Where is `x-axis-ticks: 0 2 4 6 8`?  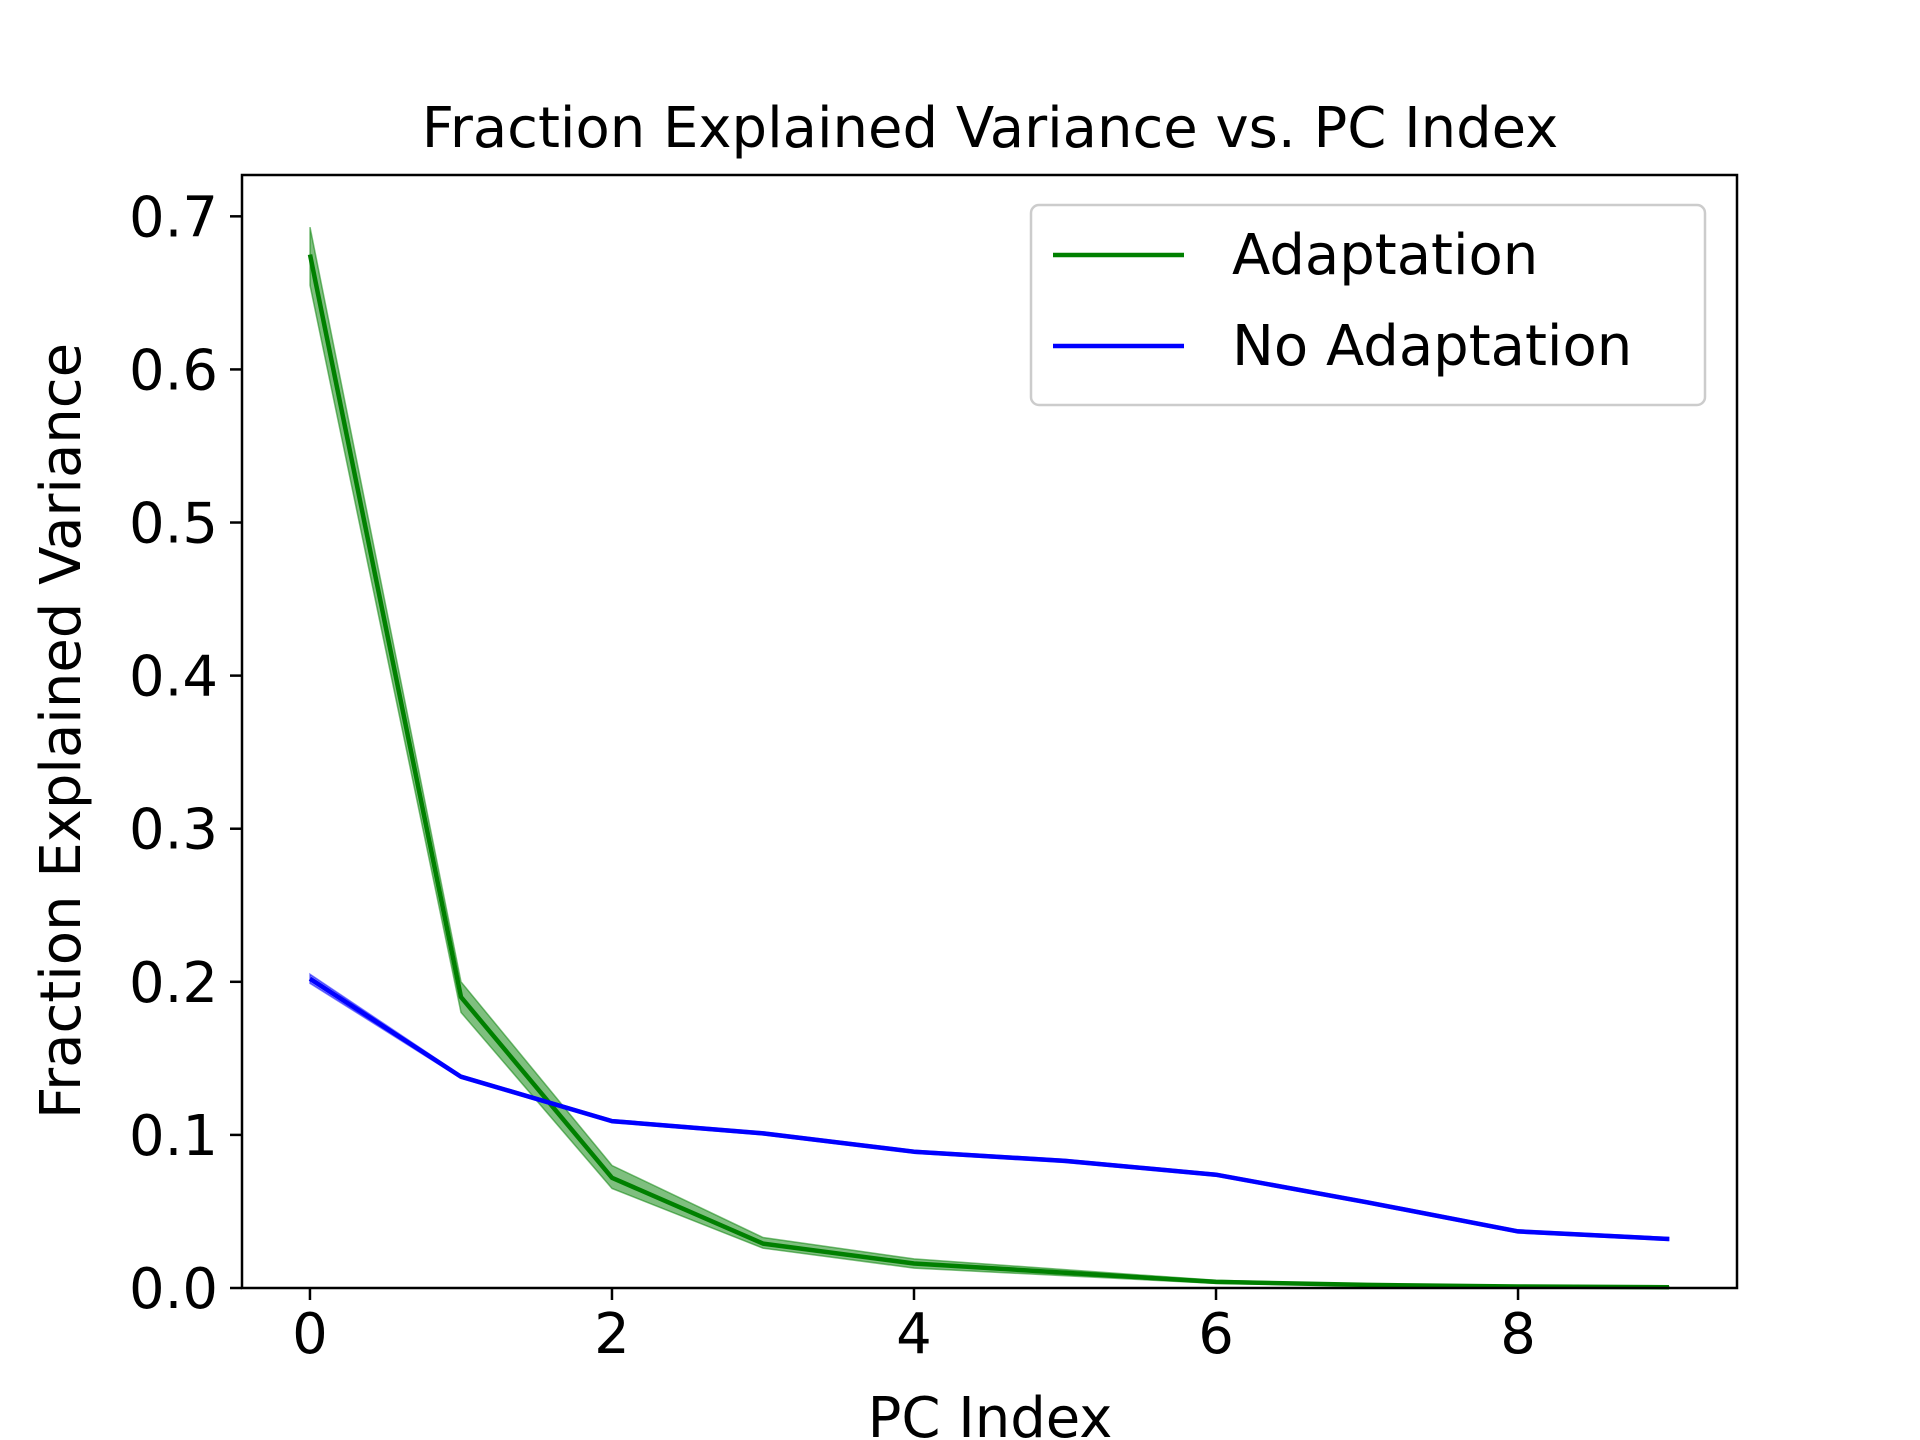 x-axis-ticks: 0 2 4 6 8 is located at coordinates (914, 1327).